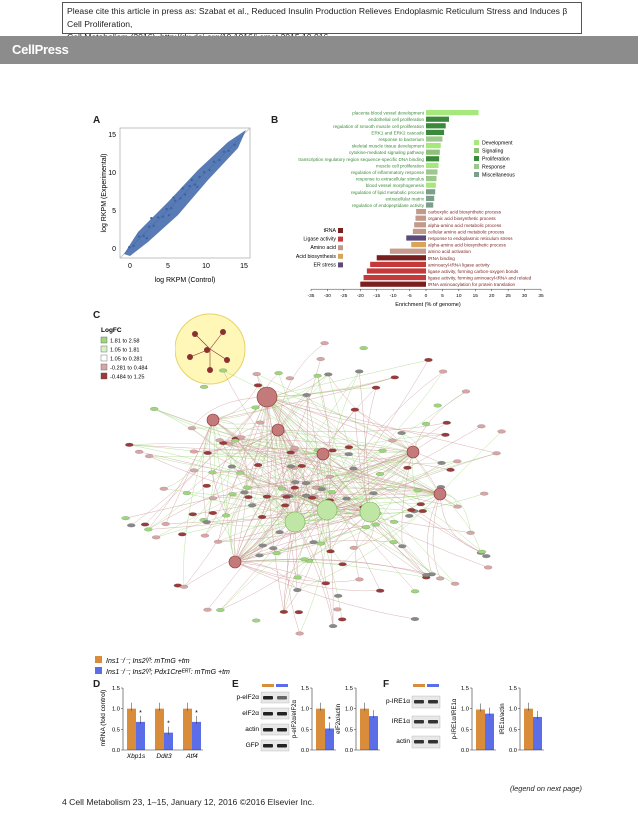  Describe the element at coordinates (206, 266) in the screenshot. I see `x-tick-10: 10` at that location.